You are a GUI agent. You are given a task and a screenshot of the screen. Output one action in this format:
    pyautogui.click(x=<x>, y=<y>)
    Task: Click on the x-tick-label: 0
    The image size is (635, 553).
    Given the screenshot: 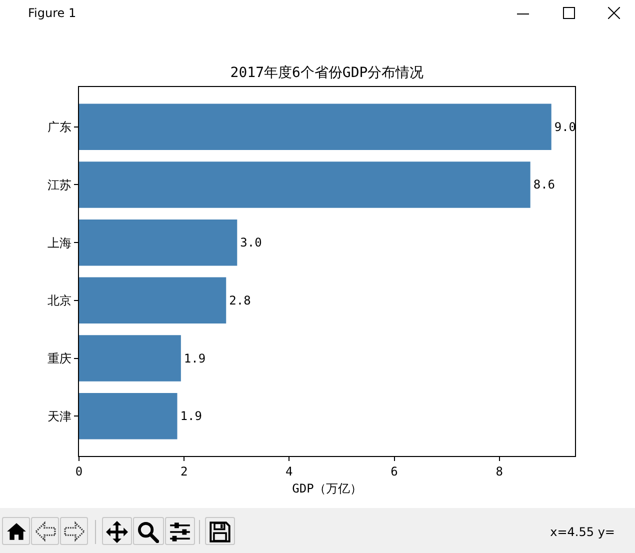 What is the action you would take?
    pyautogui.click(x=79, y=471)
    